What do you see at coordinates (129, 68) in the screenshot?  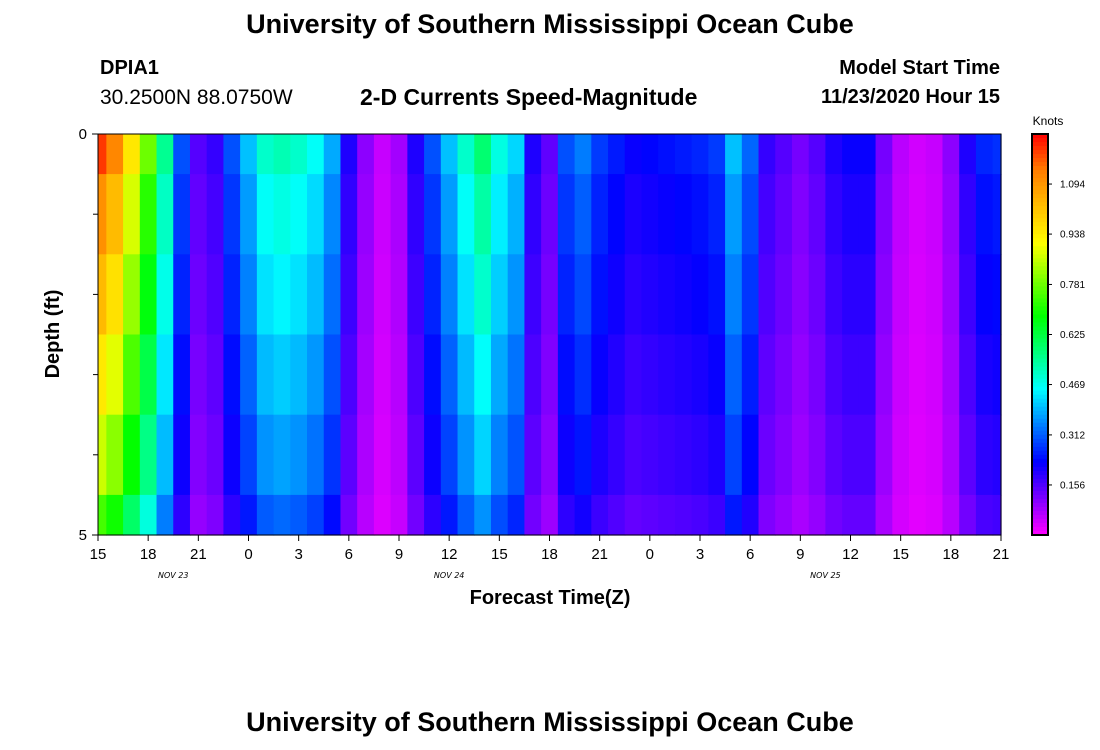 I see `station-id: DPIA1` at bounding box center [129, 68].